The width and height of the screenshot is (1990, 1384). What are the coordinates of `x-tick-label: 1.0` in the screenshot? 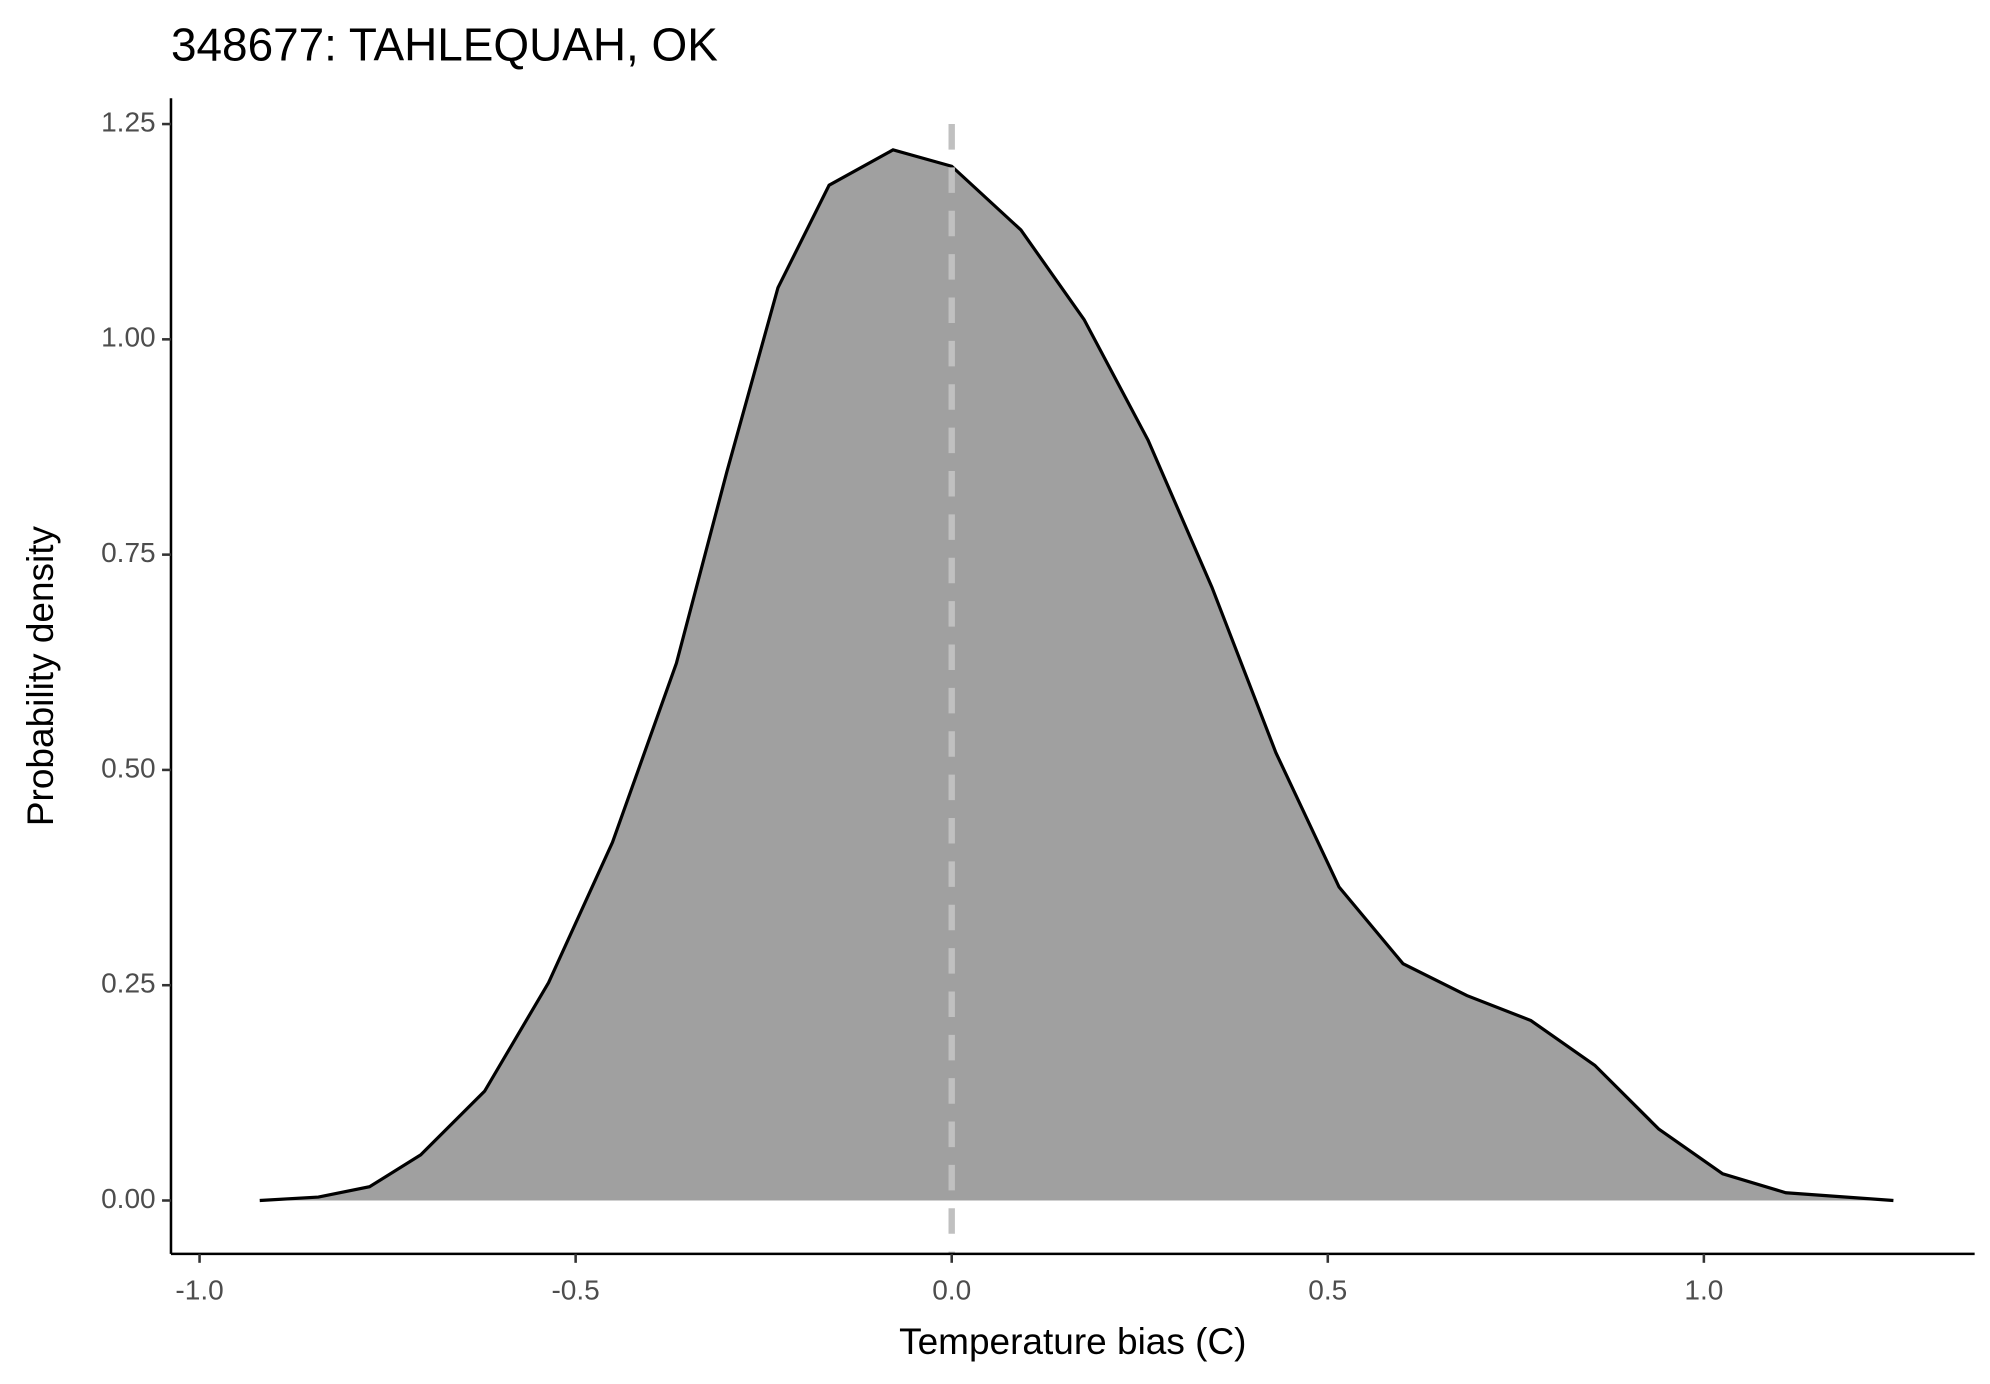 It's located at (1703, 1290).